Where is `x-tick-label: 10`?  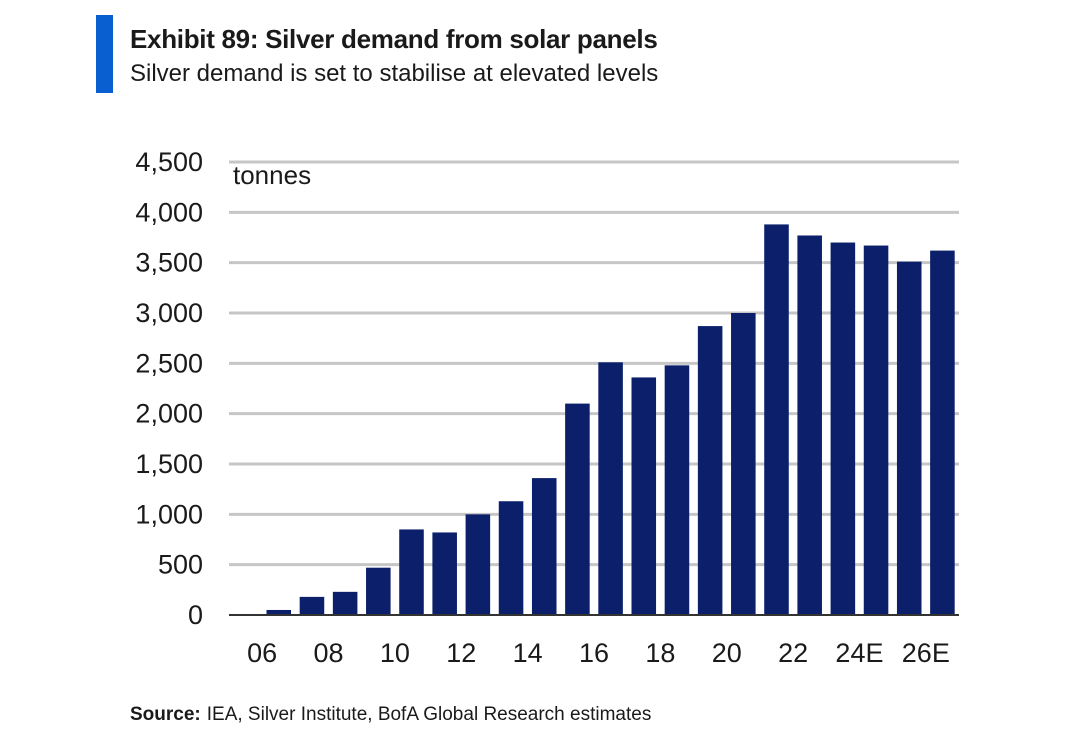 x-tick-label: 10 is located at coordinates (395, 653).